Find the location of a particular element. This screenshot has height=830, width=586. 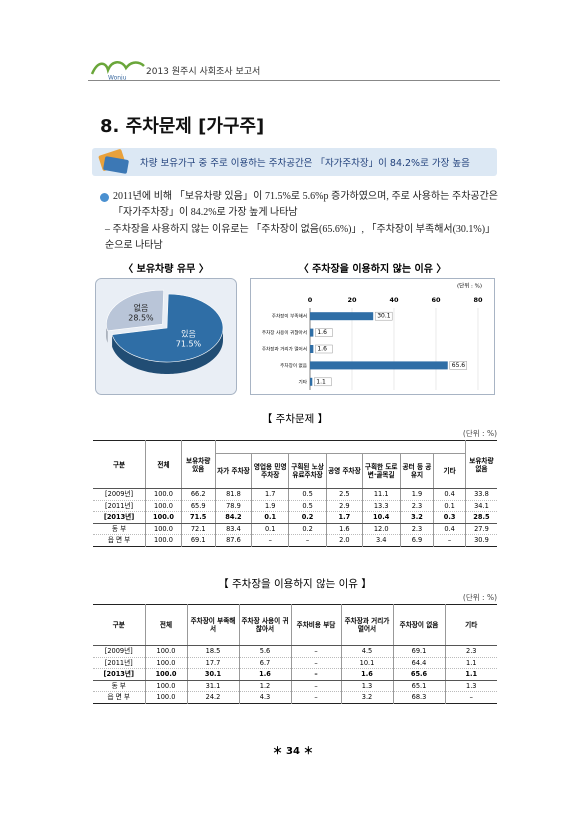

y-tick-label: 주차장 사용이 귀찮아서 is located at coordinates (284, 332).